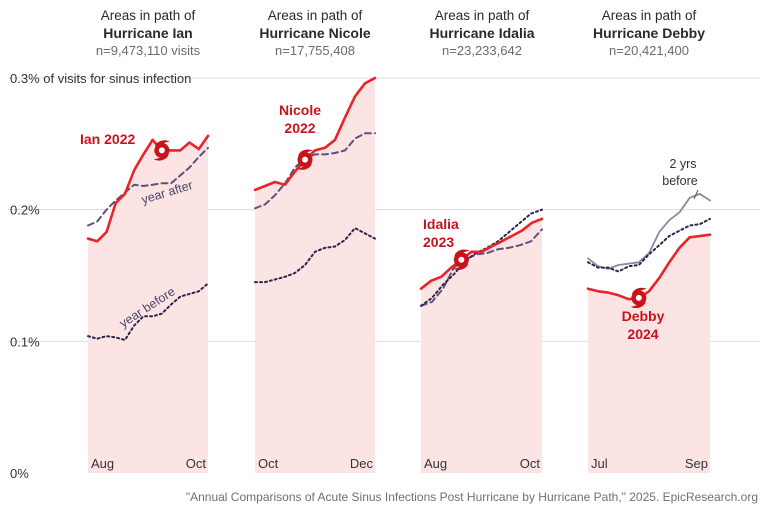  I want to click on panel-0-n: n=9,473,110 visits, so click(148, 50).